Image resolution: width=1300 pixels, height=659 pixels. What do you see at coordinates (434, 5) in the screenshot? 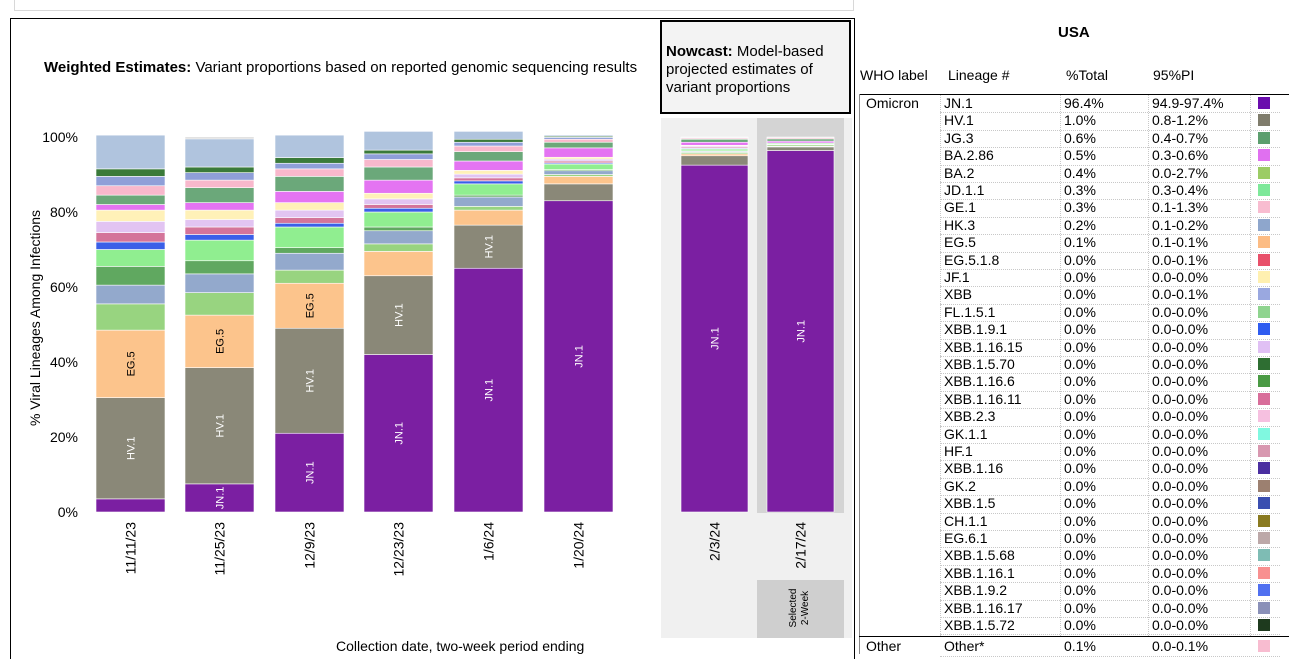
I see `top-frame` at bounding box center [434, 5].